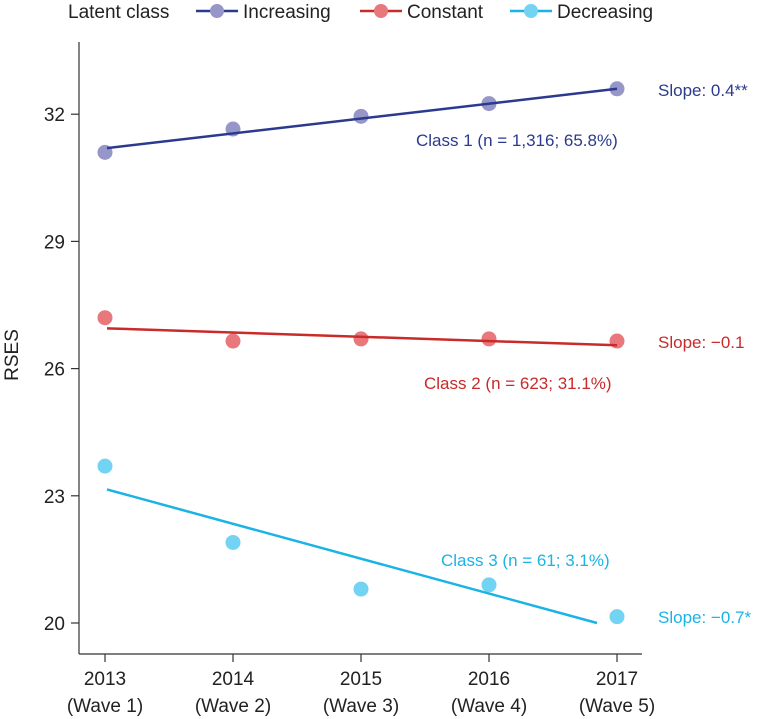 Image resolution: width=766 pixels, height=719 pixels. Describe the element at coordinates (54, 497) in the screenshot. I see `y-tick-label: 23` at that location.